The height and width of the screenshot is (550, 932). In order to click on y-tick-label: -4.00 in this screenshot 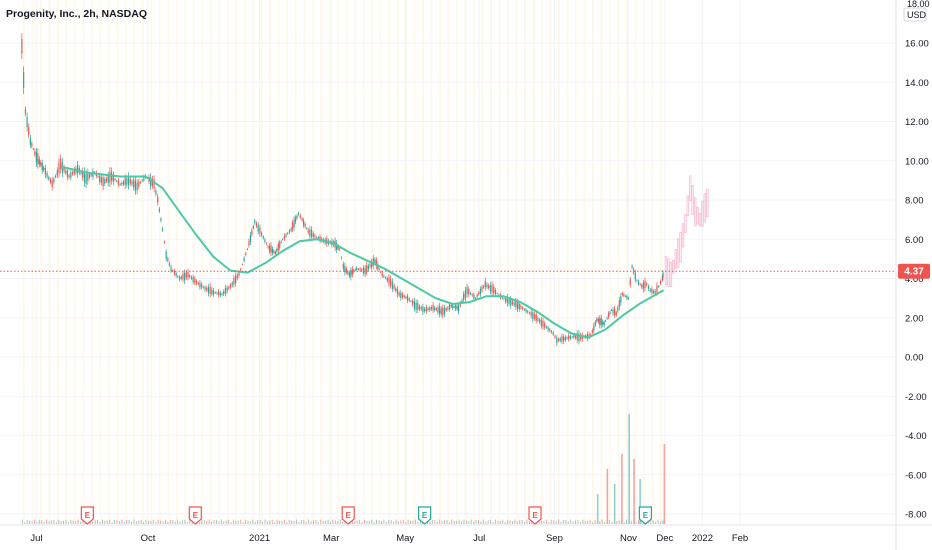, I will do `click(916, 436)`.